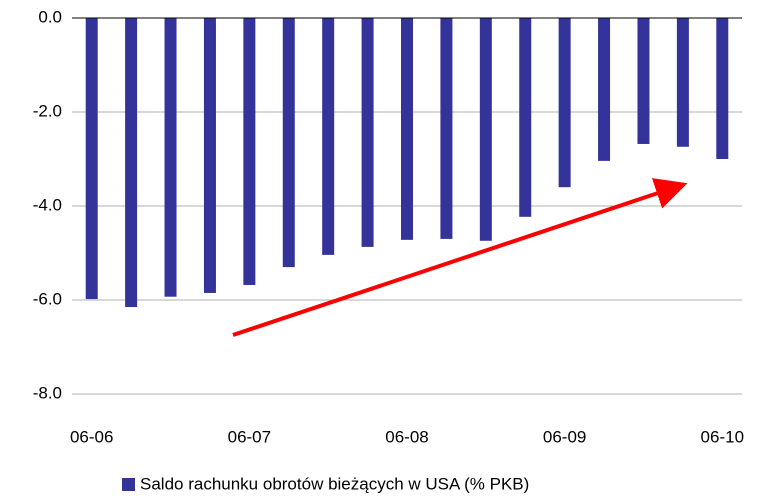 The width and height of the screenshot is (769, 504). I want to click on x-tick-label: 06-06, so click(91, 436).